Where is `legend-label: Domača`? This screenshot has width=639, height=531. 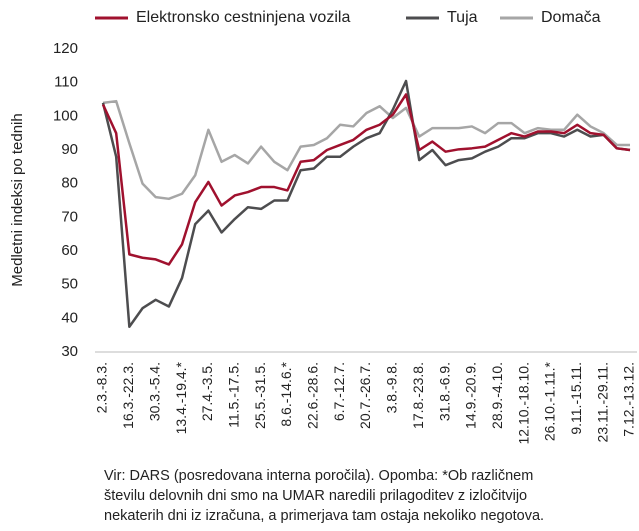
legend-label: Domača is located at coordinates (571, 17).